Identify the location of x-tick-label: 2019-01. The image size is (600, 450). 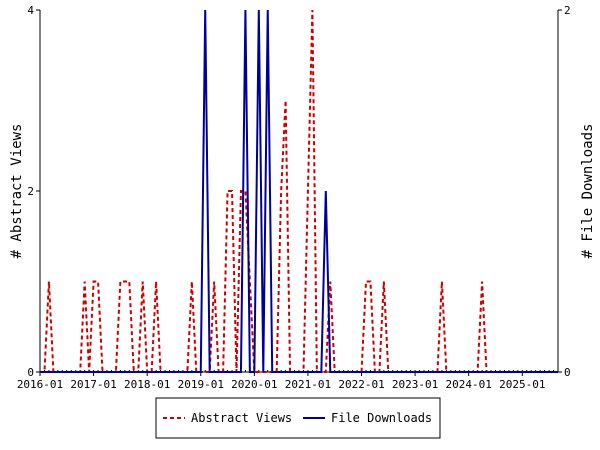
(201, 384).